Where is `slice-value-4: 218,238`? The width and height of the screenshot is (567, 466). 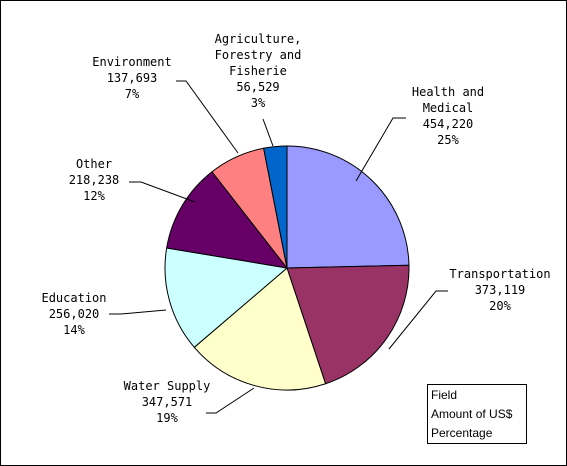
slice-value-4: 218,238 is located at coordinates (94, 180).